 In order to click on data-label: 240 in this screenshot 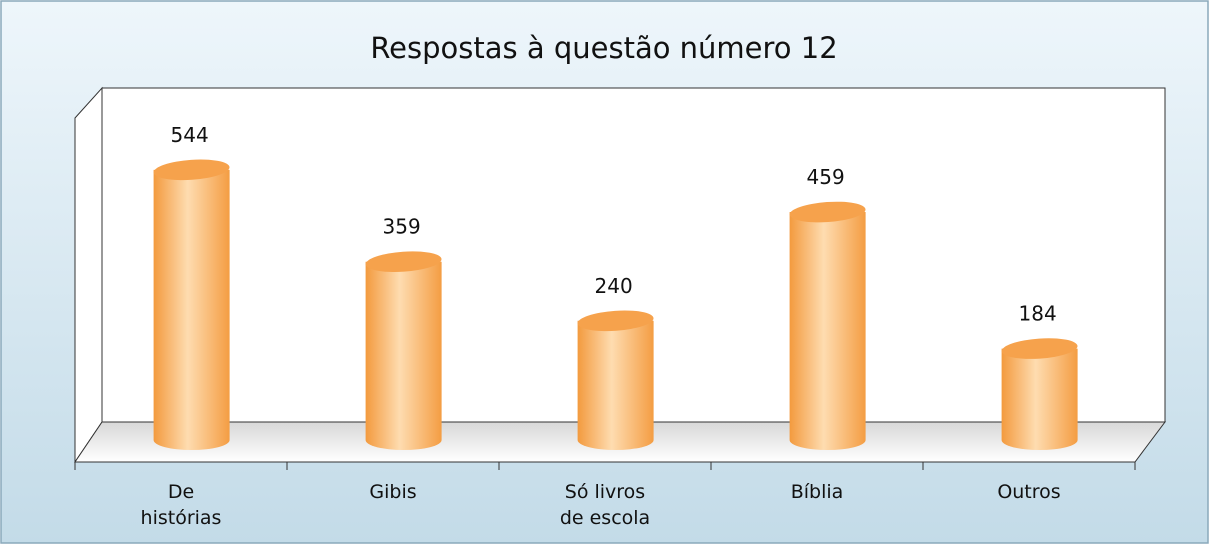, I will do `click(614, 286)`.